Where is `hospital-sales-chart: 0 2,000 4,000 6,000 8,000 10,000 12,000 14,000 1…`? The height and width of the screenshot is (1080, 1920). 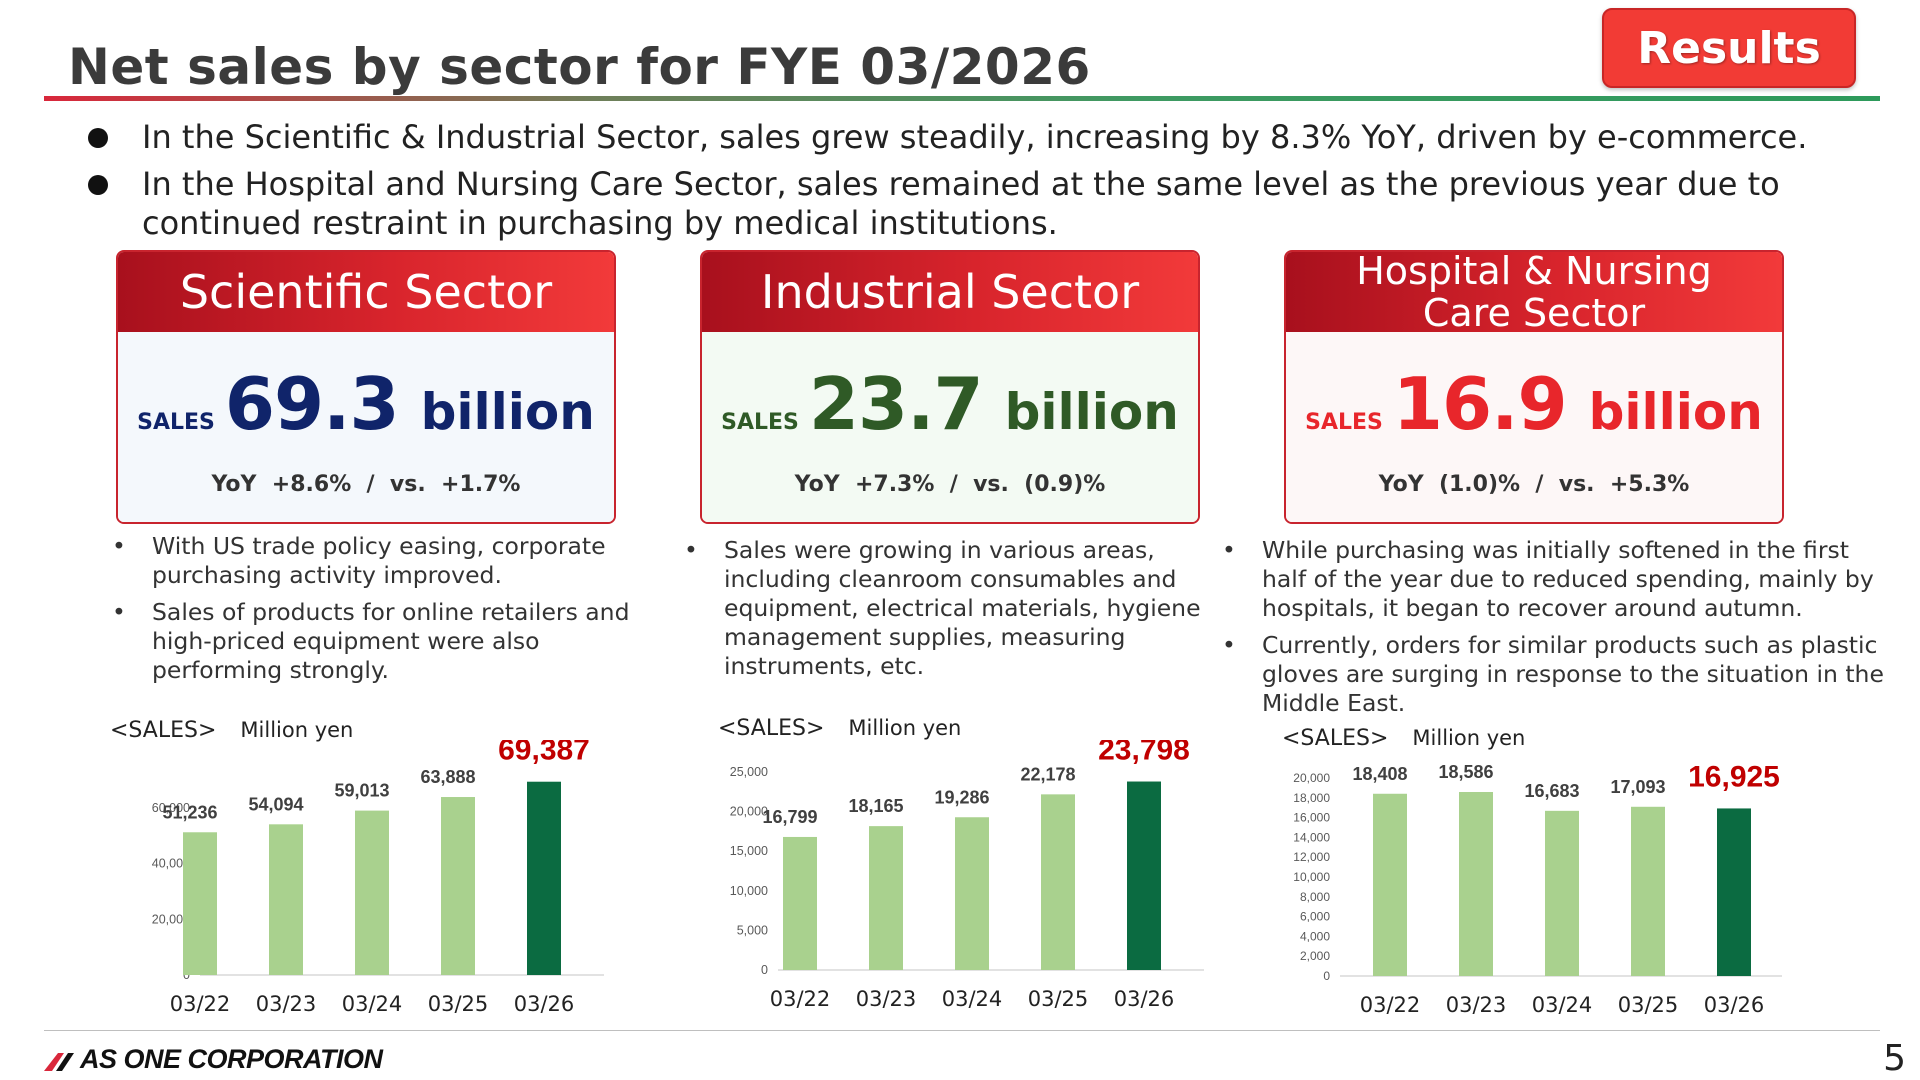
hospital-sales-chart: 0 2,000 4,000 6,000 8,000 10,000 12,000 14,000 1… is located at coordinates (1537, 888).